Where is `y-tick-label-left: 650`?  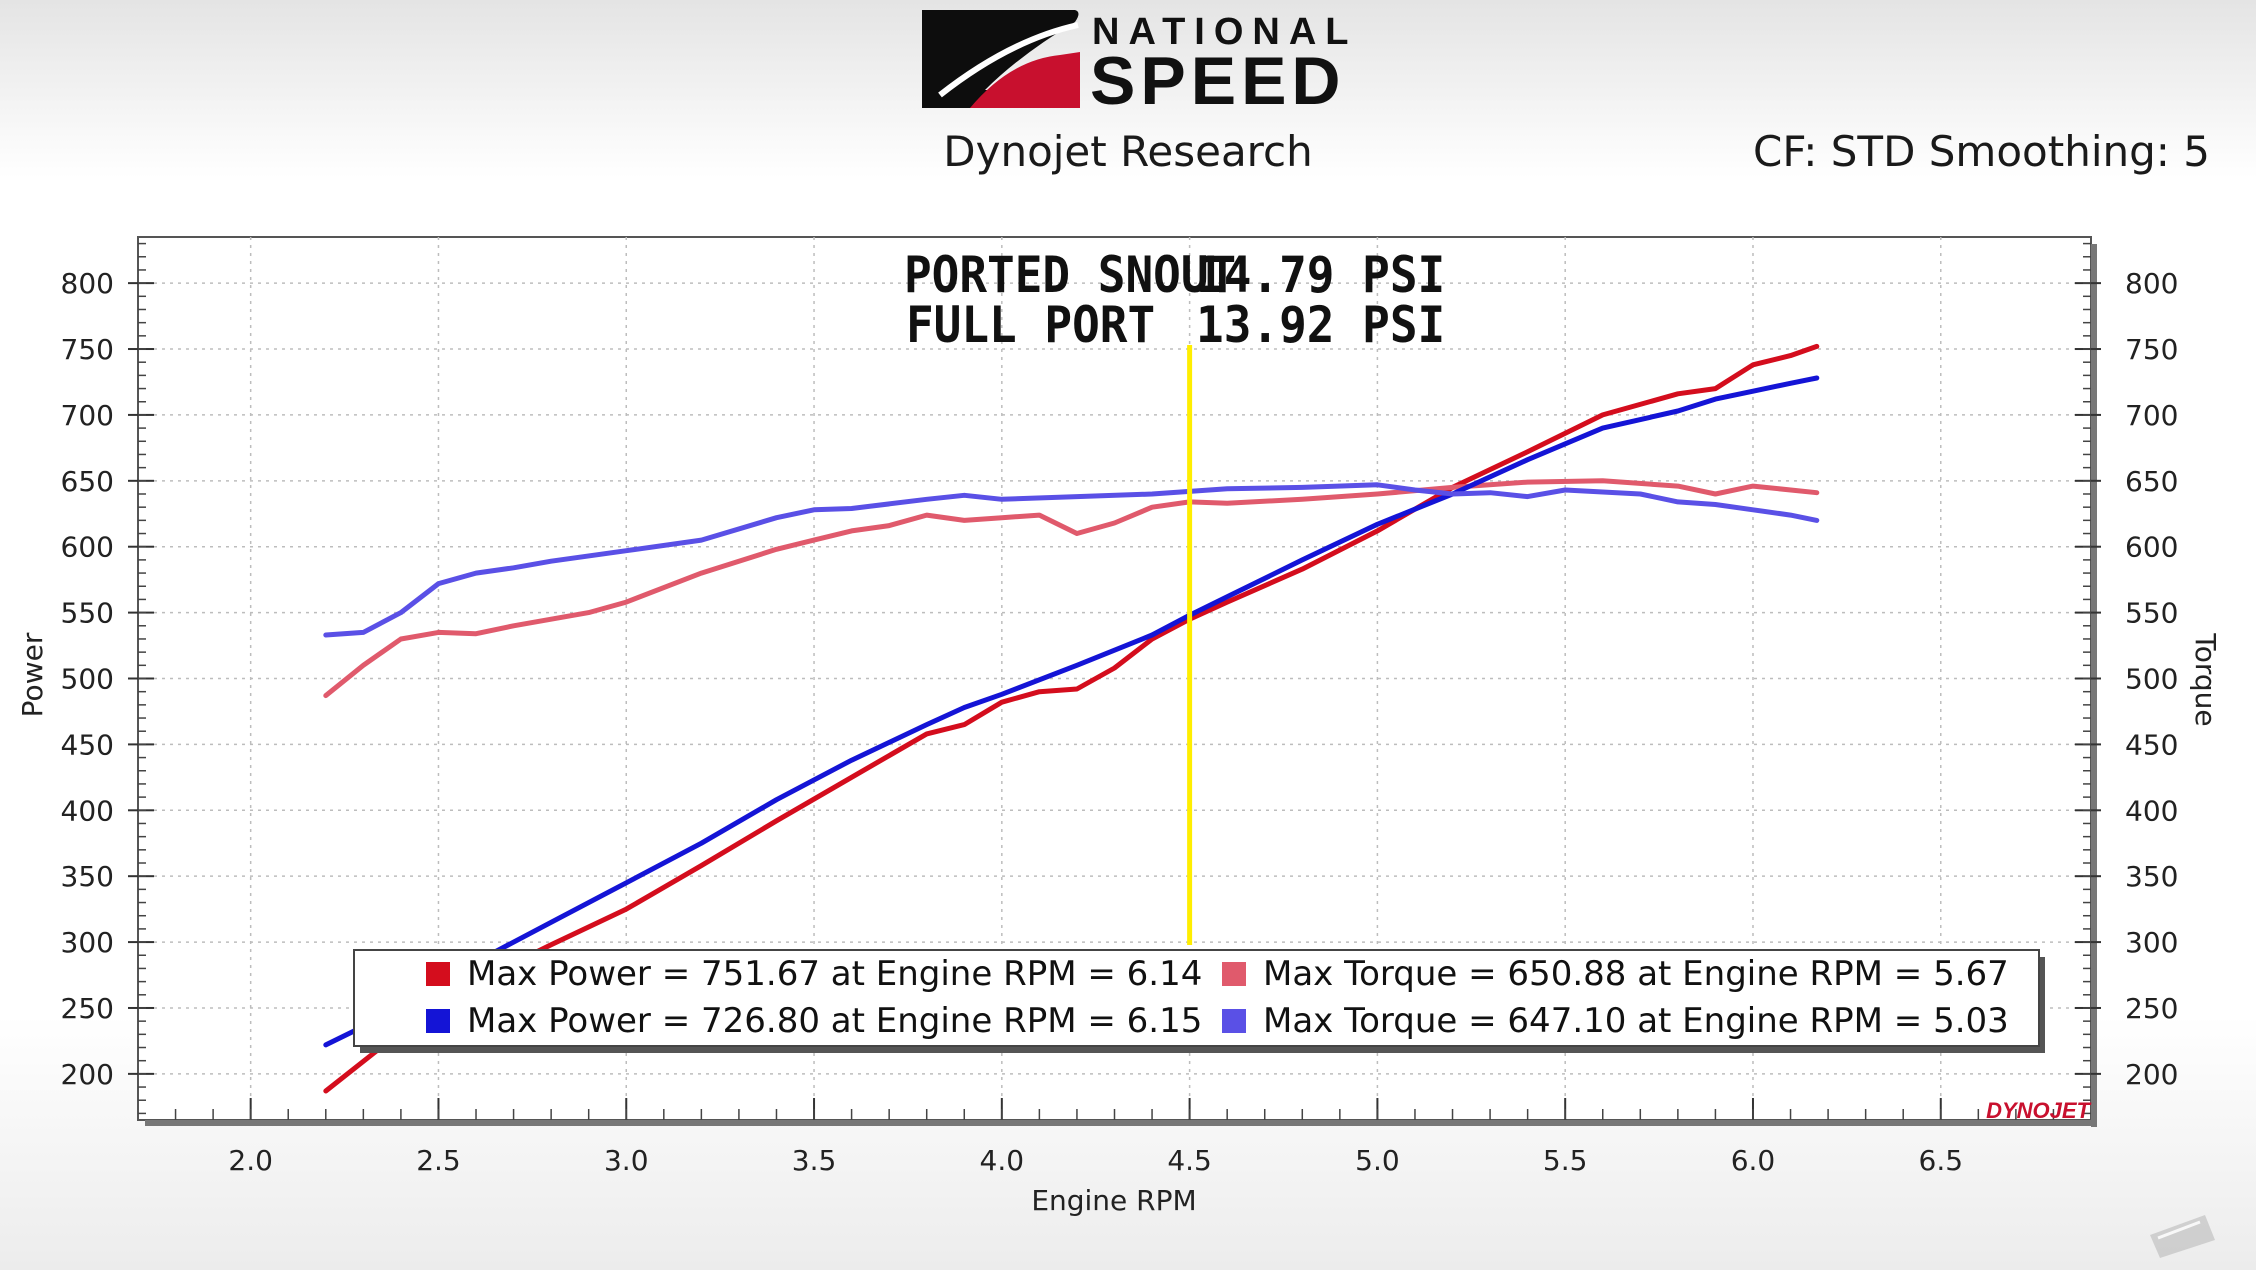 y-tick-label-left: 650 is located at coordinates (87, 481).